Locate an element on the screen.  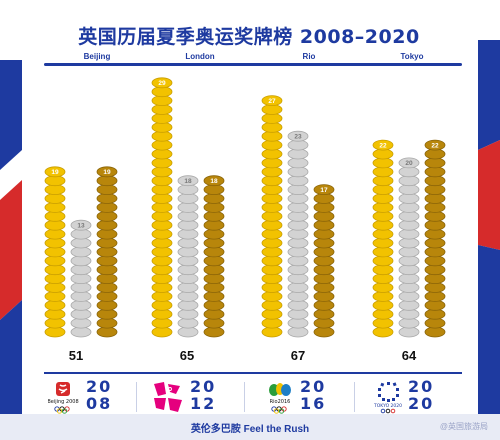
total-rio: 67 is located at coordinates (298, 355).